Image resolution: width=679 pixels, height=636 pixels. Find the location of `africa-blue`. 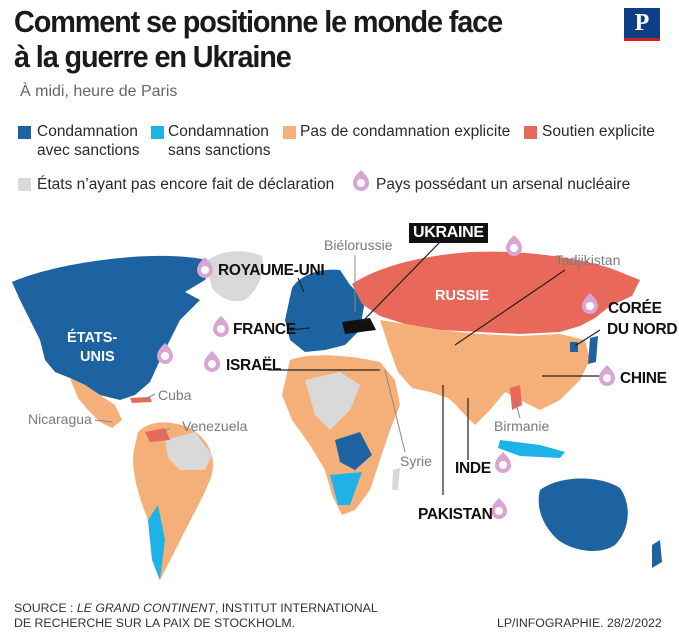

africa-blue is located at coordinates (353, 451).